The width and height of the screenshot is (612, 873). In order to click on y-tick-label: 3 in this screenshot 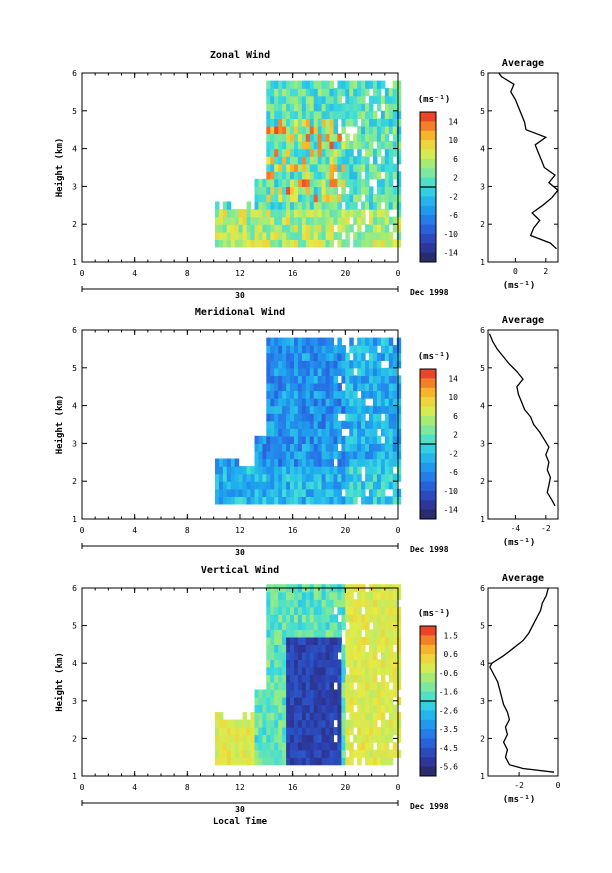, I will do `click(74, 701)`.